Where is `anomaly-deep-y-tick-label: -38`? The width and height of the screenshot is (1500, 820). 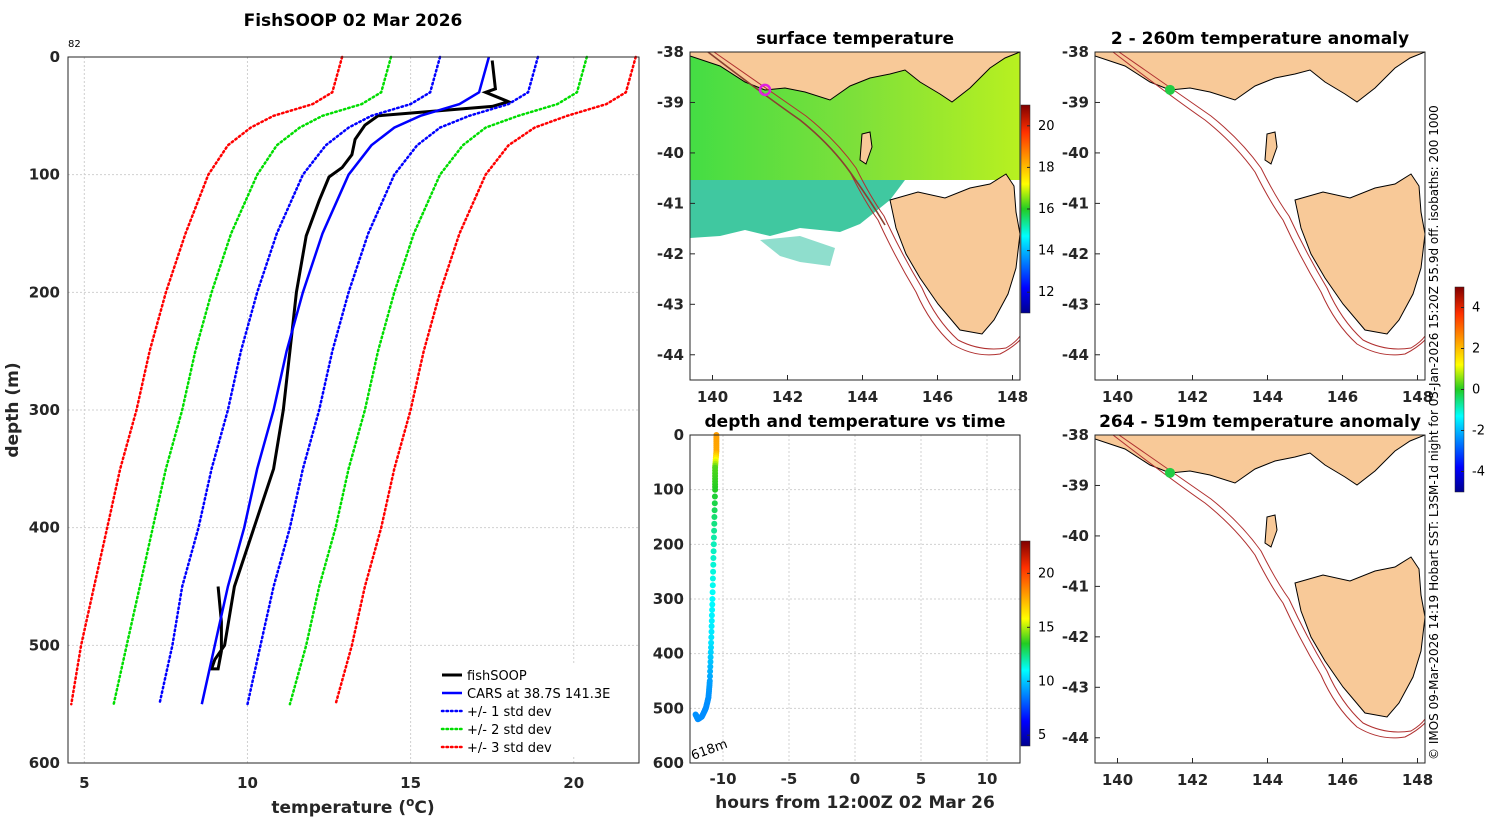 anomaly-deep-y-tick-label: -38 is located at coordinates (1075, 435).